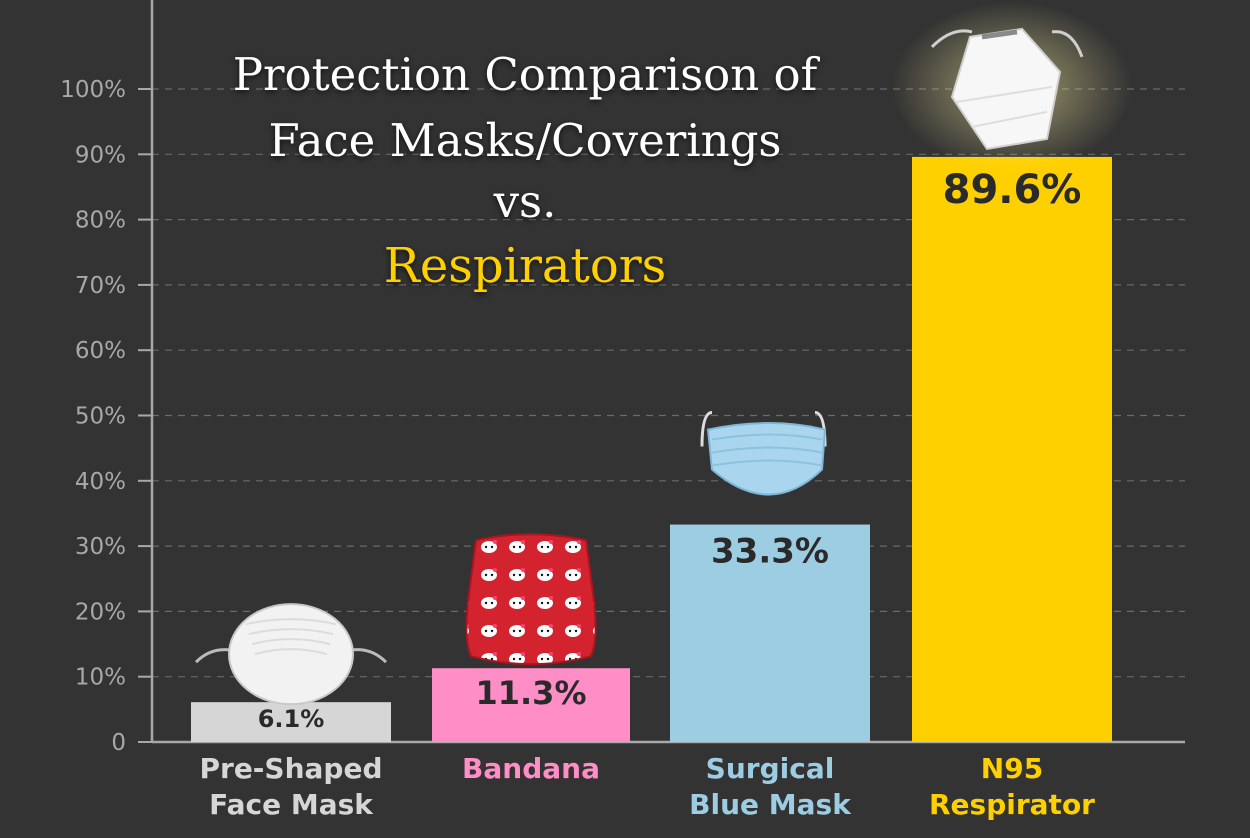 This screenshot has width=1250, height=838. Describe the element at coordinates (525, 140) in the screenshot. I see `title-line-2: Face Masks/Coverings` at that location.